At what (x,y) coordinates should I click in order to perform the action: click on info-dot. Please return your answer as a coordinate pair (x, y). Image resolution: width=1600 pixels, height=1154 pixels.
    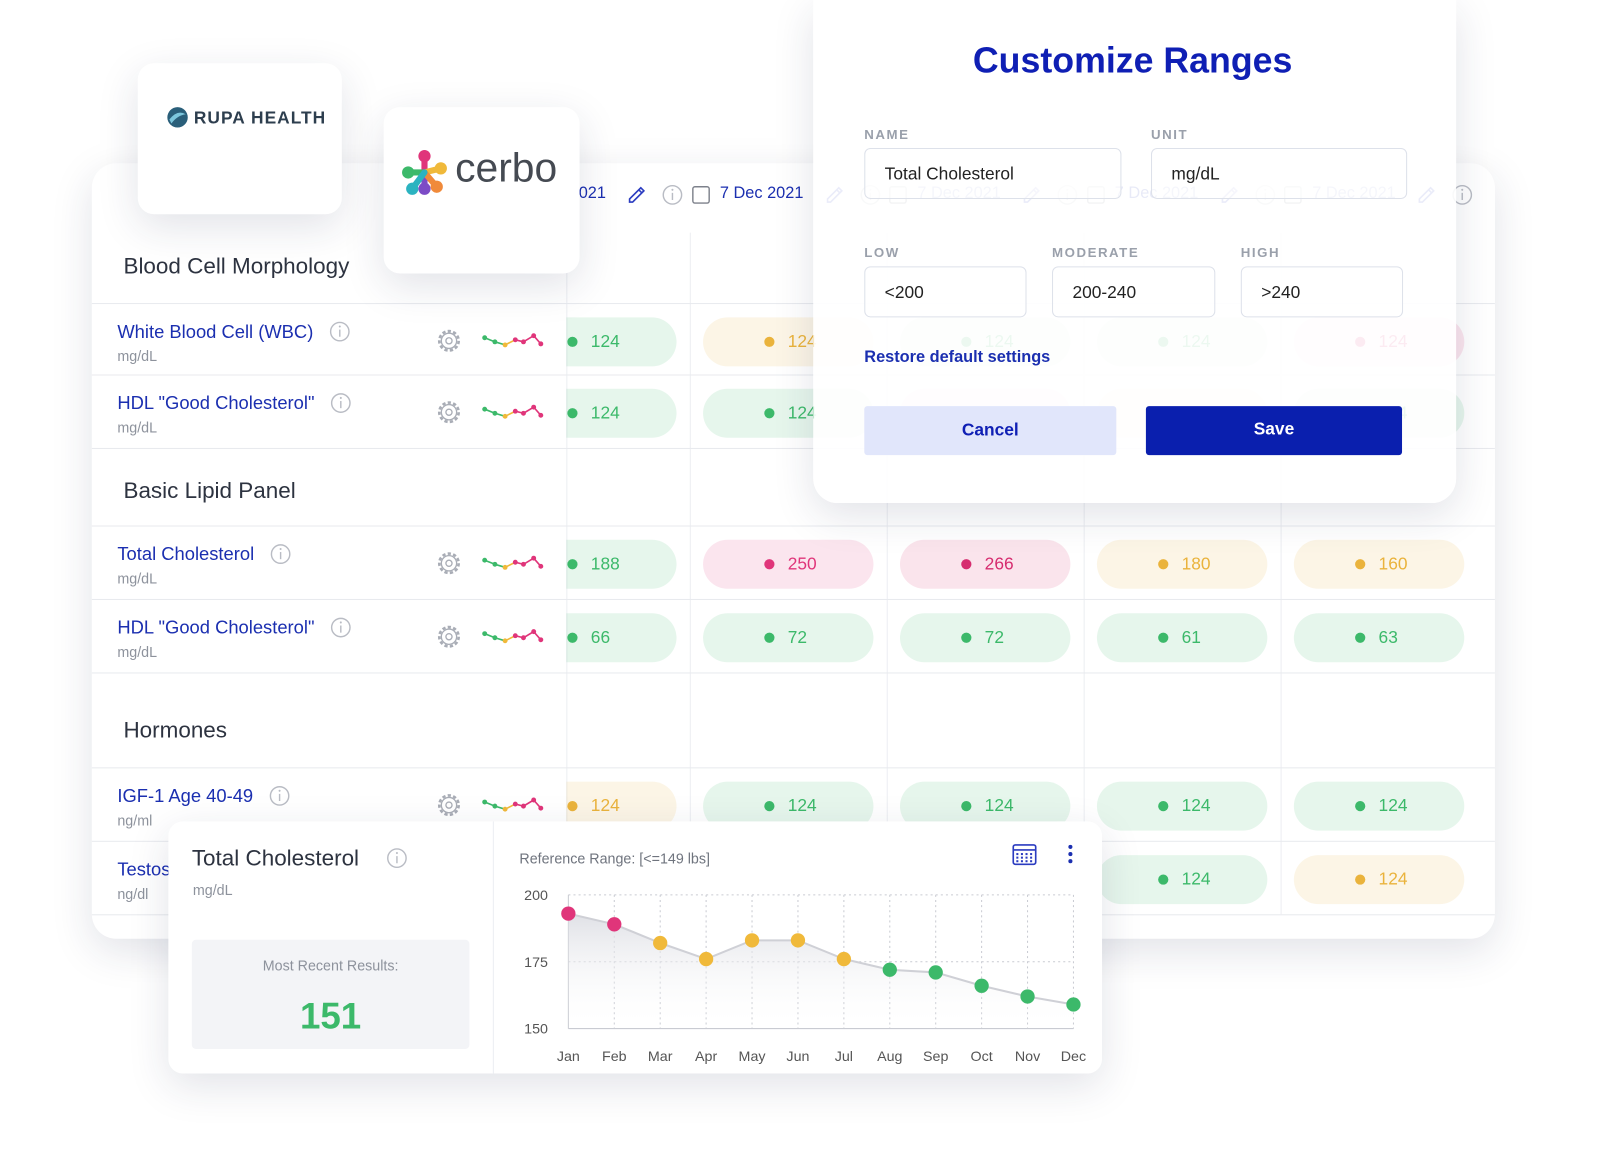
    Looking at the image, I should click on (1462, 189).